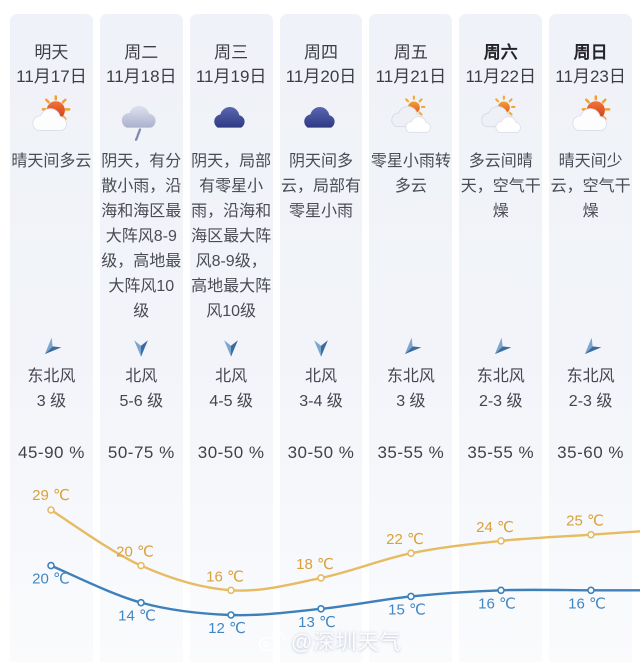  Describe the element at coordinates (51, 52) in the screenshot. I see `day-label: 明天` at that location.